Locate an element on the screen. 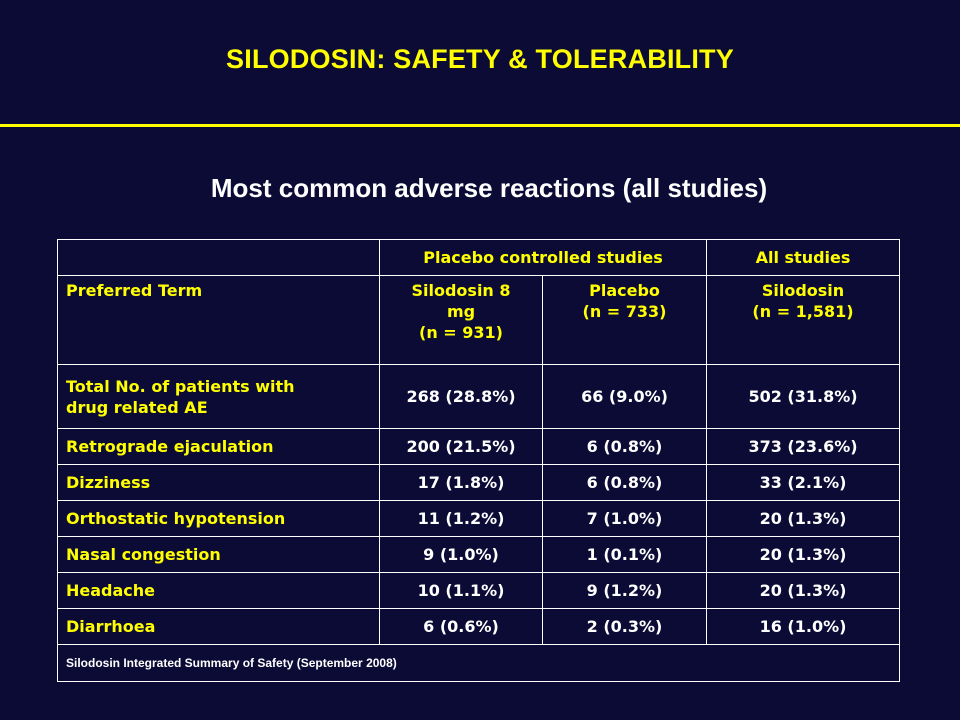 This screenshot has height=720, width=960. placebo-header: Placebo (n = 733) is located at coordinates (624, 320).